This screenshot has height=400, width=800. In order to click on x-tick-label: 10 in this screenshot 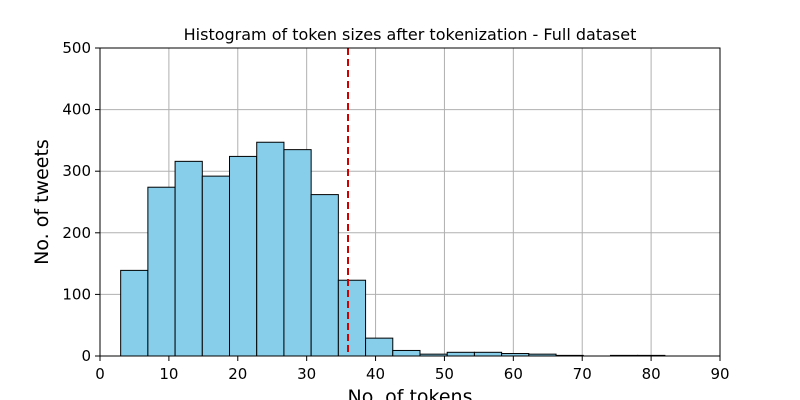, I will do `click(168, 374)`.